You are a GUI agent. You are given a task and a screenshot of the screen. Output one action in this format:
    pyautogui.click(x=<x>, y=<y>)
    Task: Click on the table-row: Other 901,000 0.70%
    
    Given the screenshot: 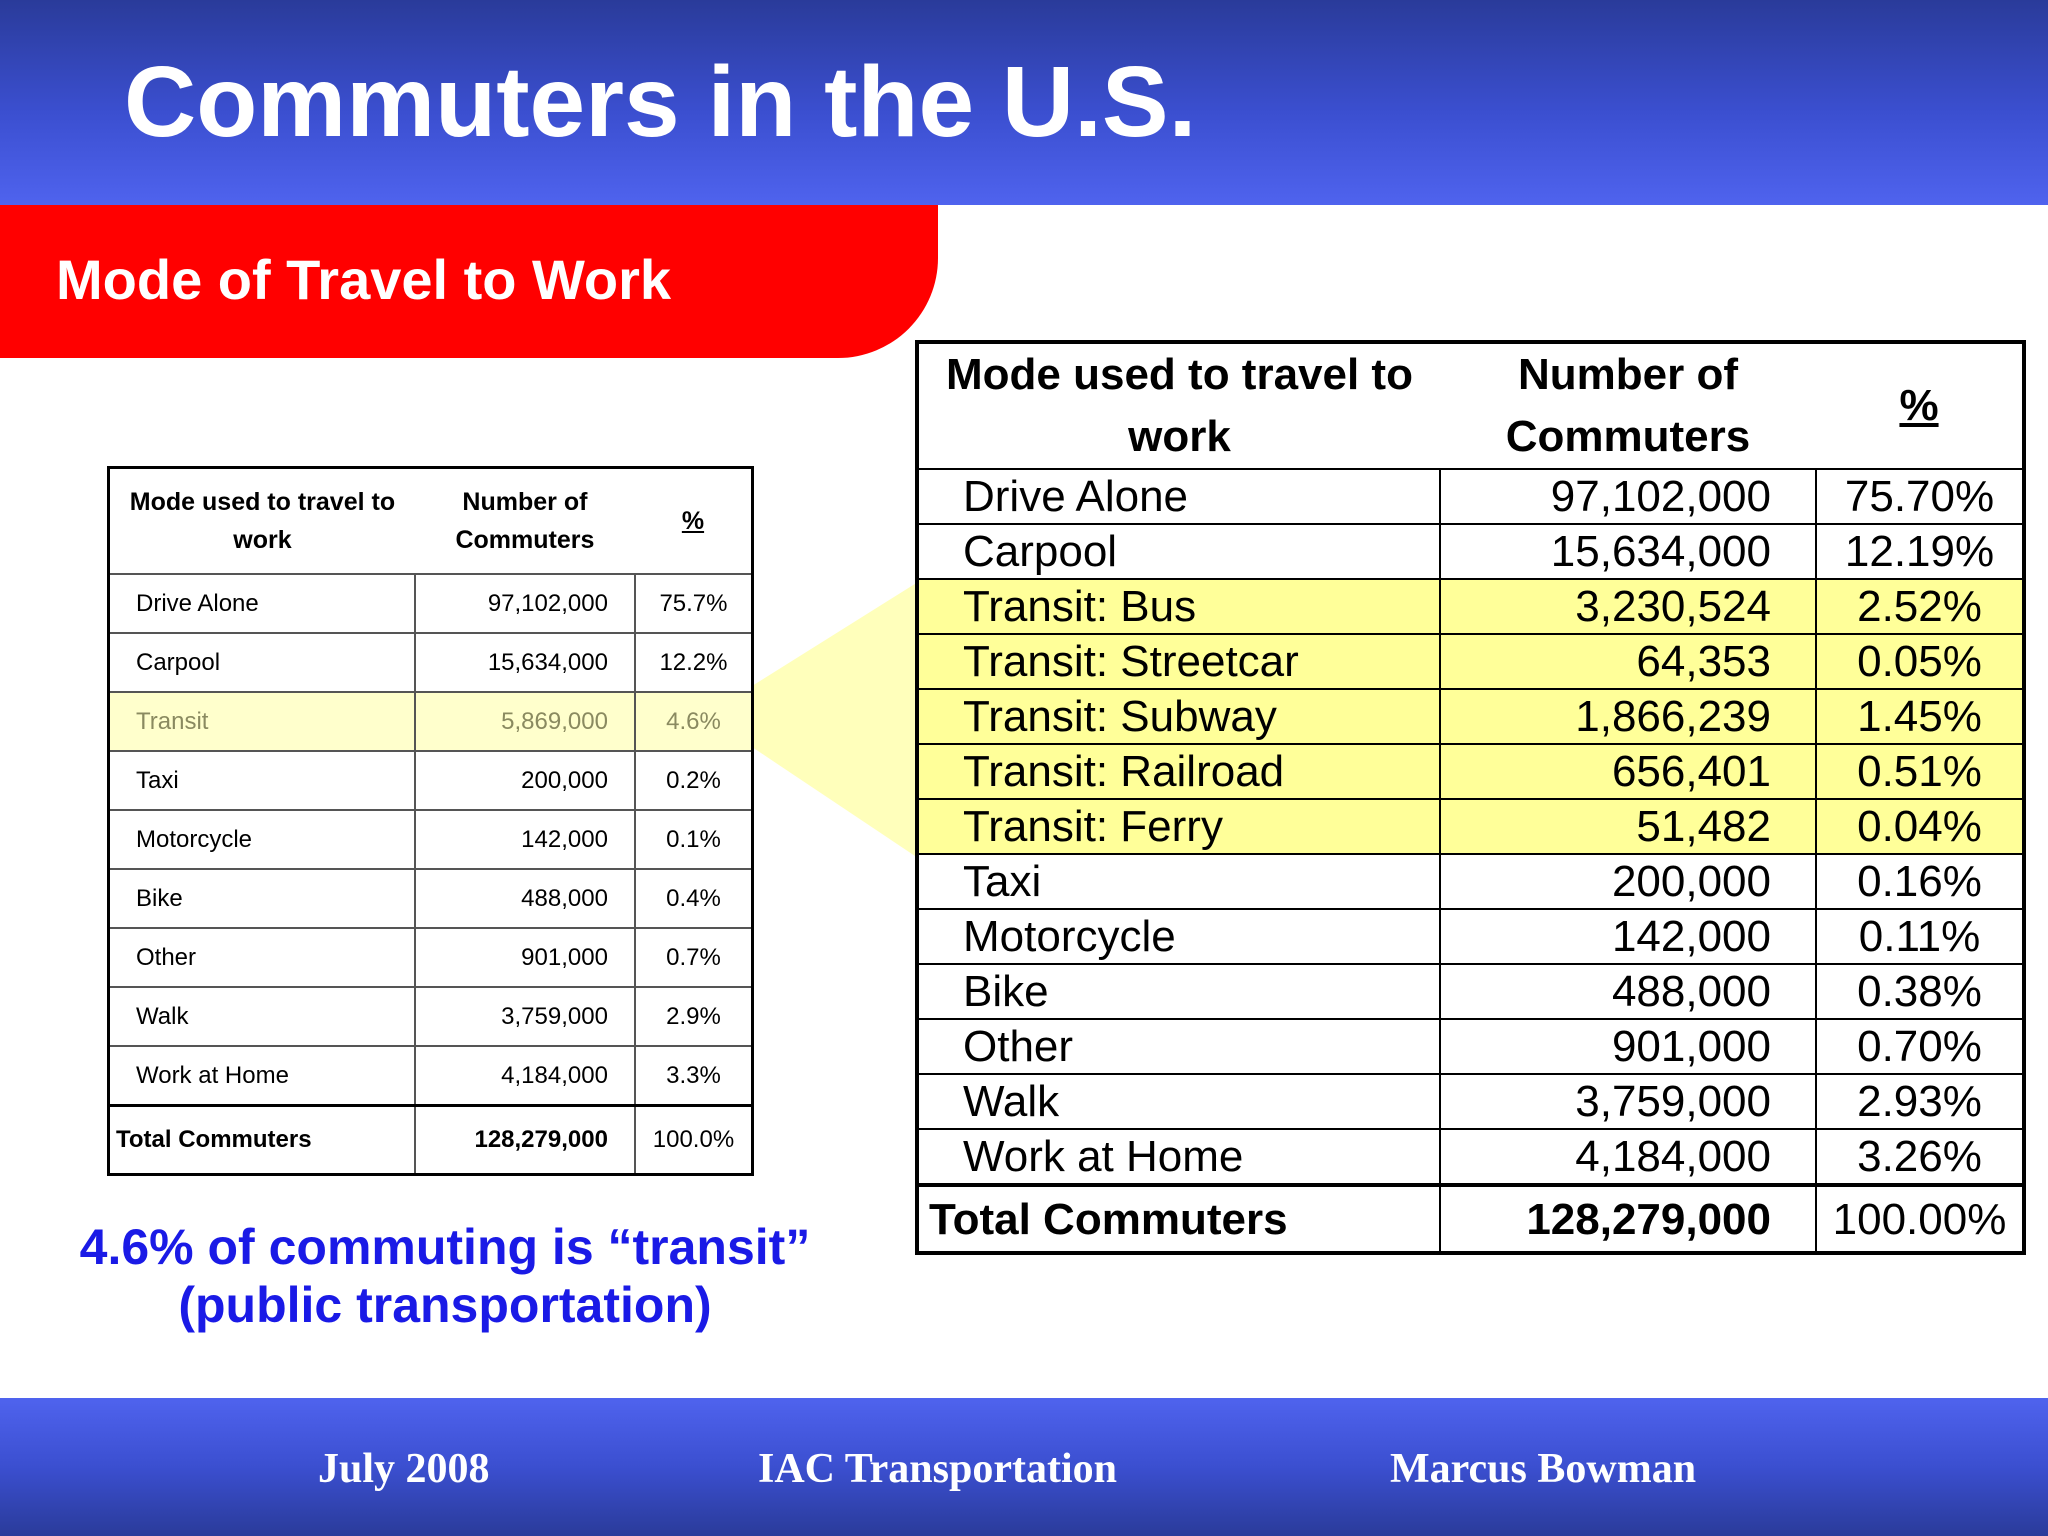 What is the action you would take?
    pyautogui.click(x=1470, y=1046)
    